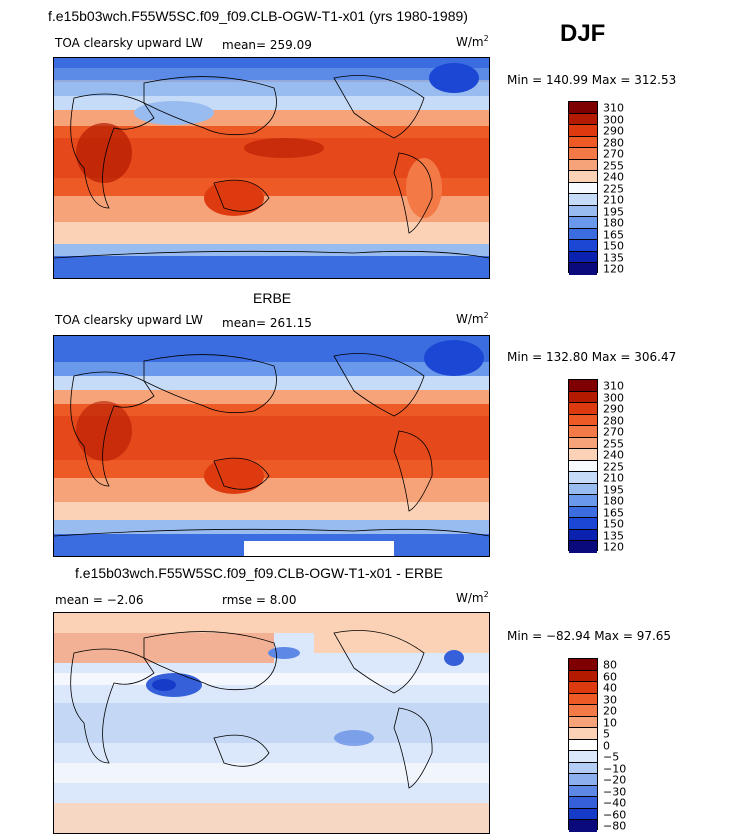  I want to click on panel1-colorbar, so click(583, 188).